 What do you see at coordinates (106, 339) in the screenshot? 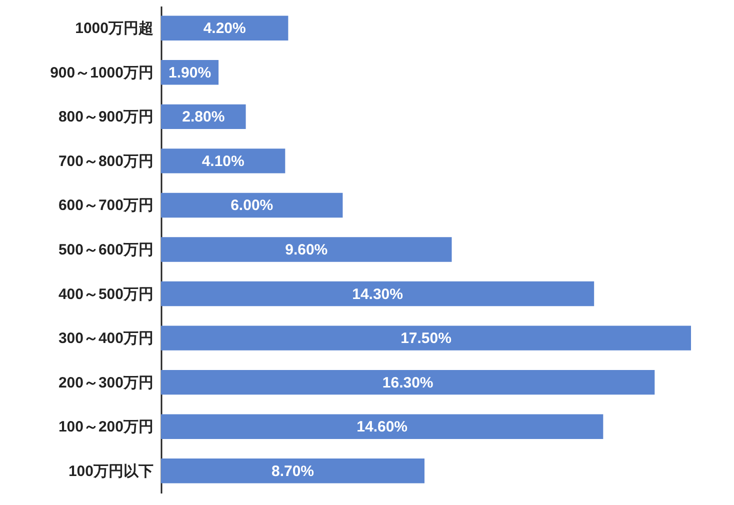
I see `y-tick-label: 300～400万円` at bounding box center [106, 339].